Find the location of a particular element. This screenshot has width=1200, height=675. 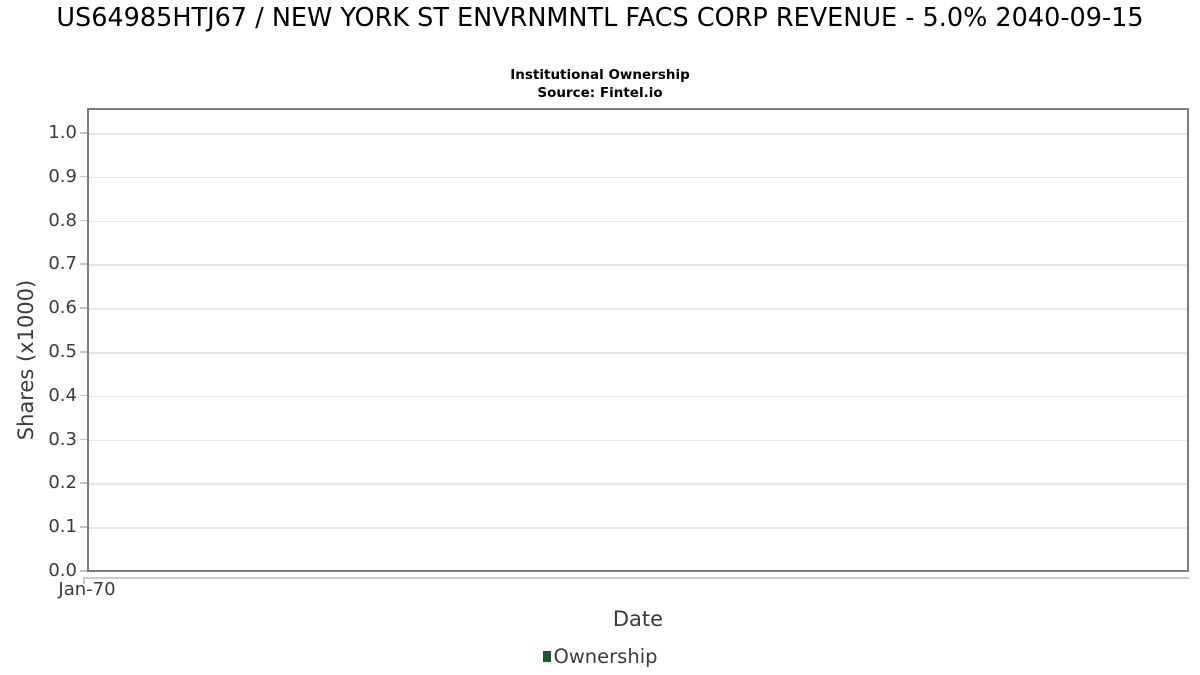

y-tick-label: 0.1 is located at coordinates (62, 527).